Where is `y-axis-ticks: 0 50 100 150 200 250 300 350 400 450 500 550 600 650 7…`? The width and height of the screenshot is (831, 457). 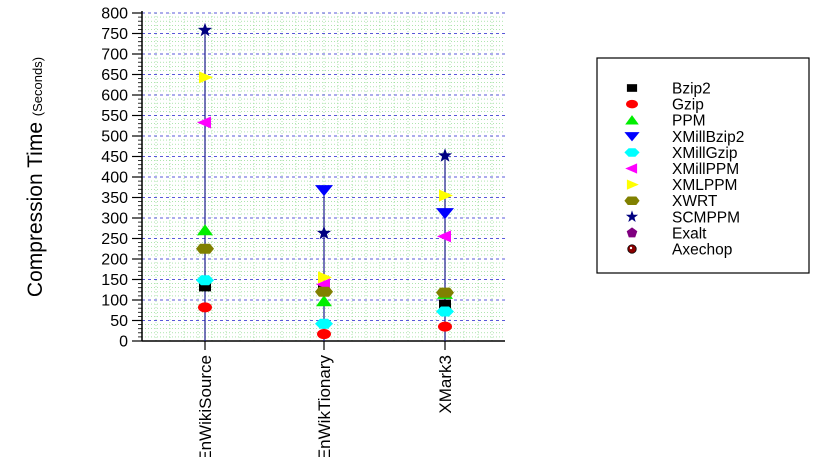 y-axis-ticks: 0 50 100 150 200 250 300 350 400 450 500 550 600 650 7… is located at coordinates (121, 178).